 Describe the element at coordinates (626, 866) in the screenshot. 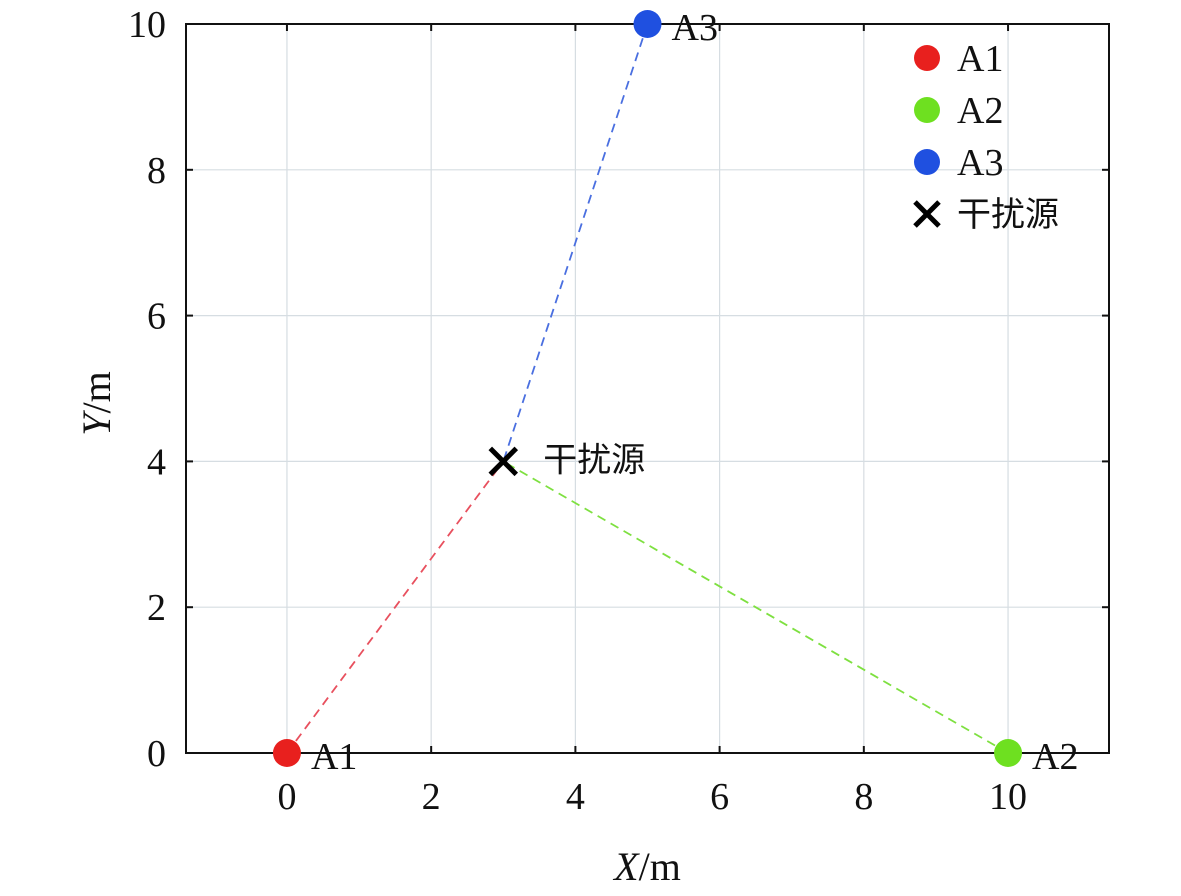

I see `x-axis-var: X` at that location.